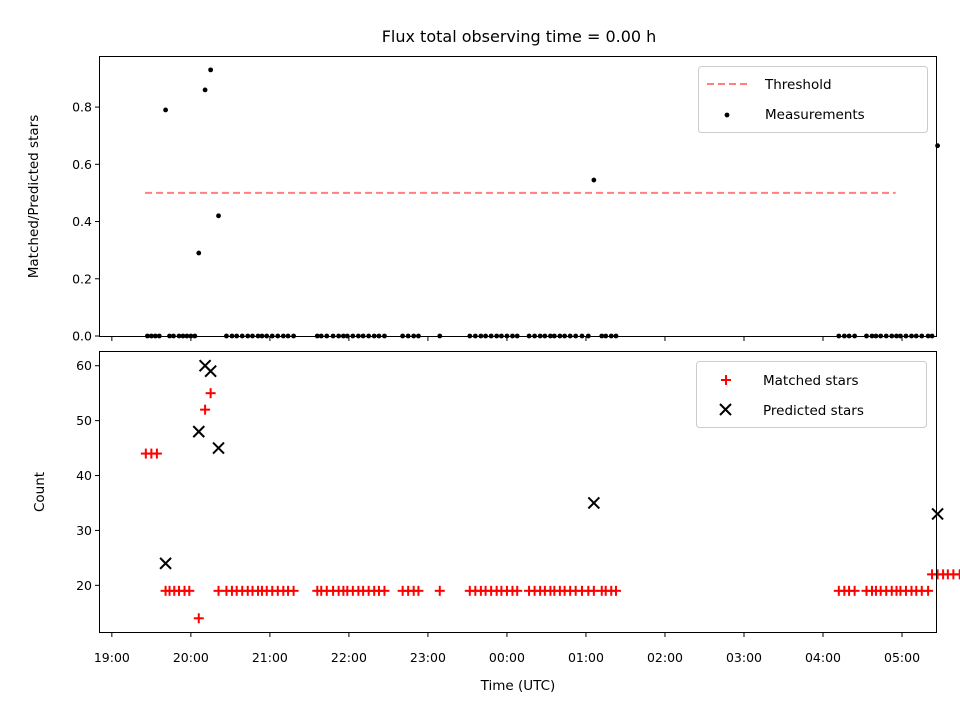 The width and height of the screenshot is (960, 720). I want to click on bottom-x-tick-label: 04:00, so click(823, 657).